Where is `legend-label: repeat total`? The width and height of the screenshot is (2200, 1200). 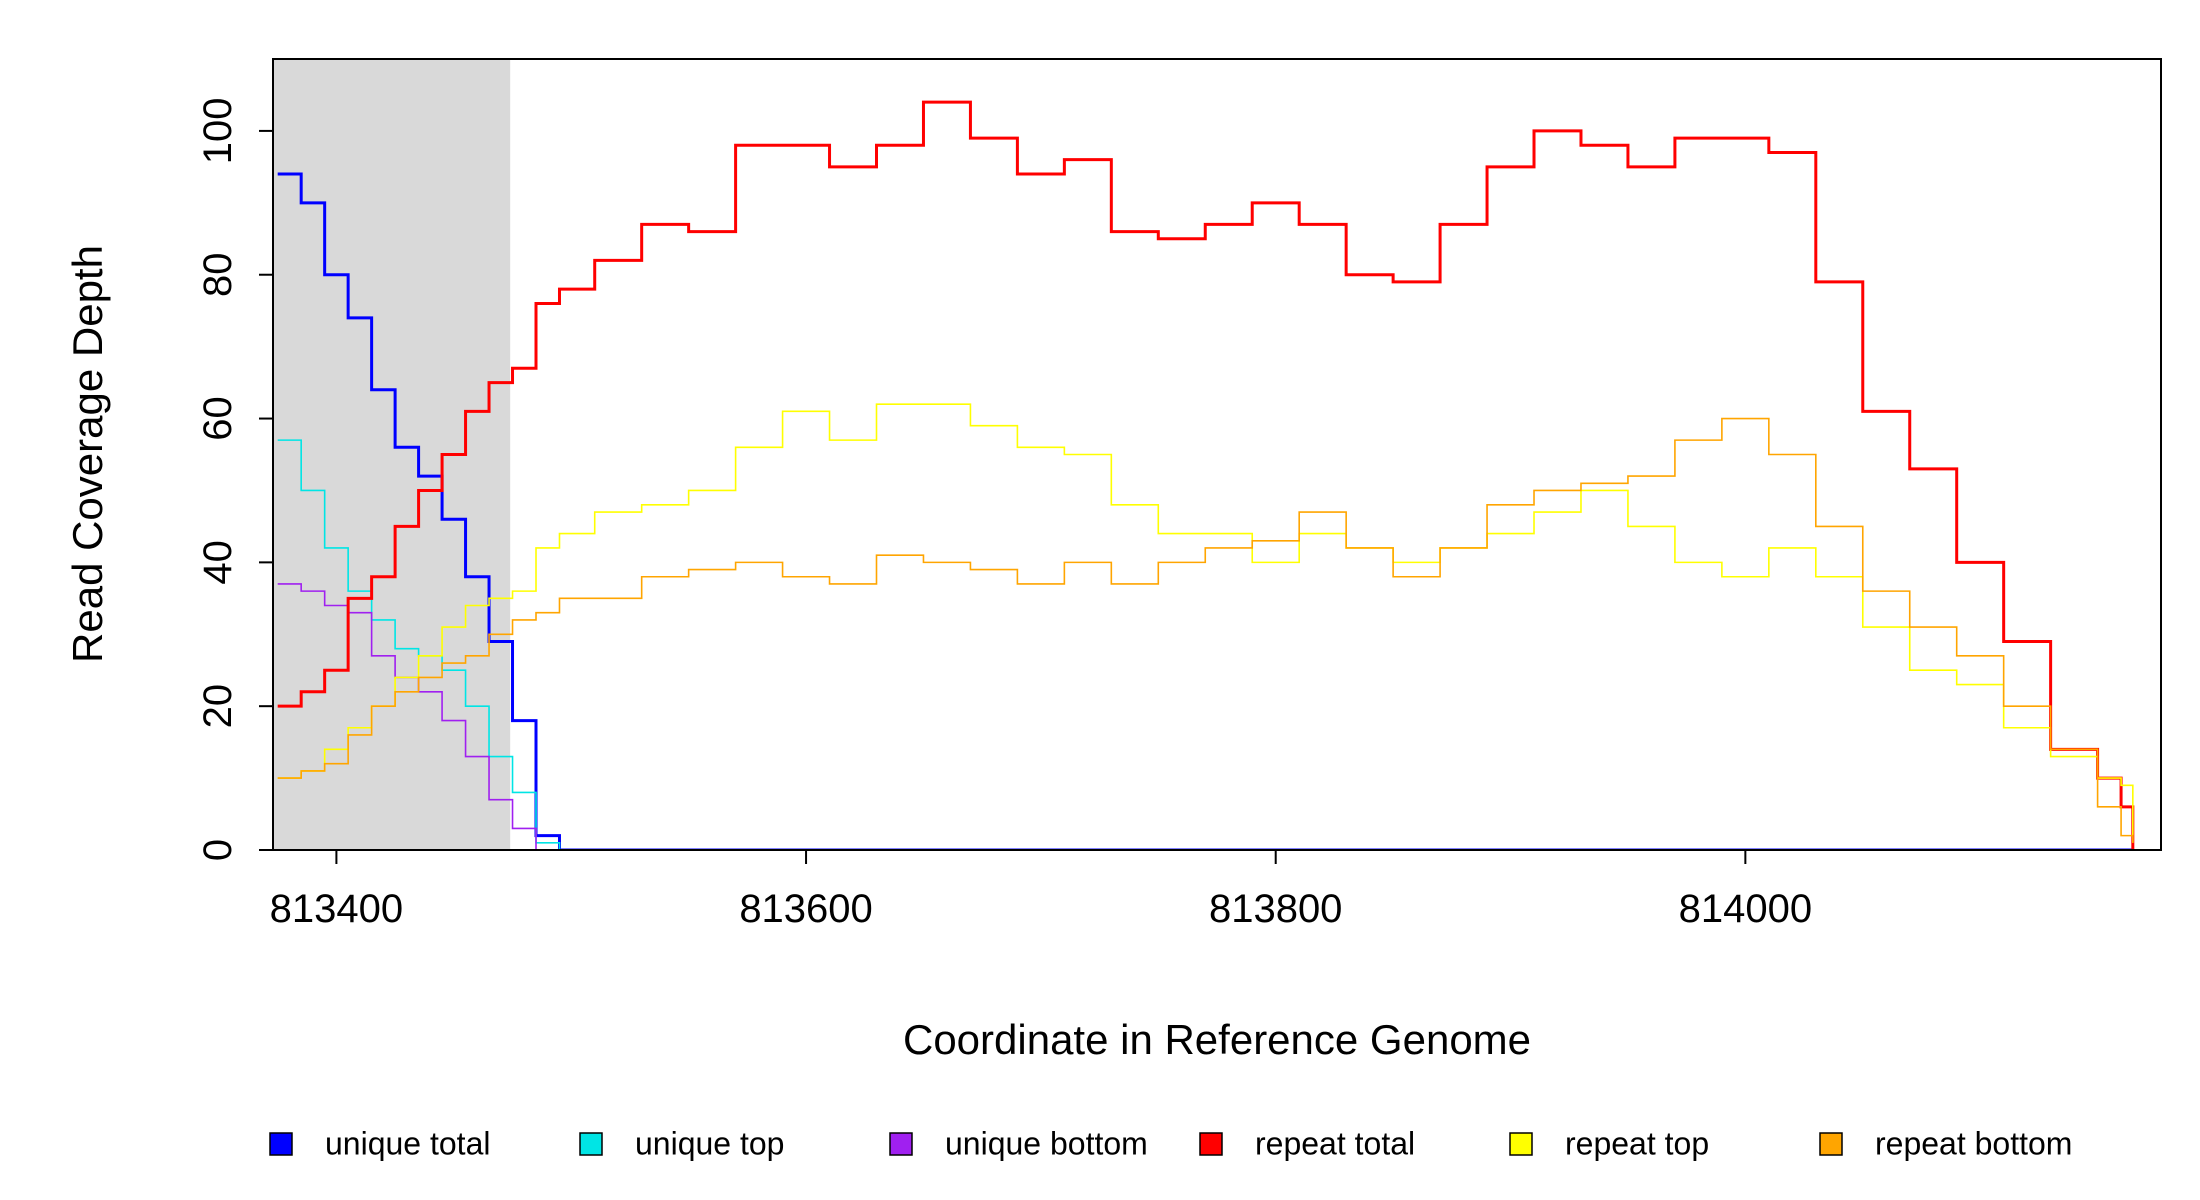
legend-label: repeat total is located at coordinates (1335, 1143).